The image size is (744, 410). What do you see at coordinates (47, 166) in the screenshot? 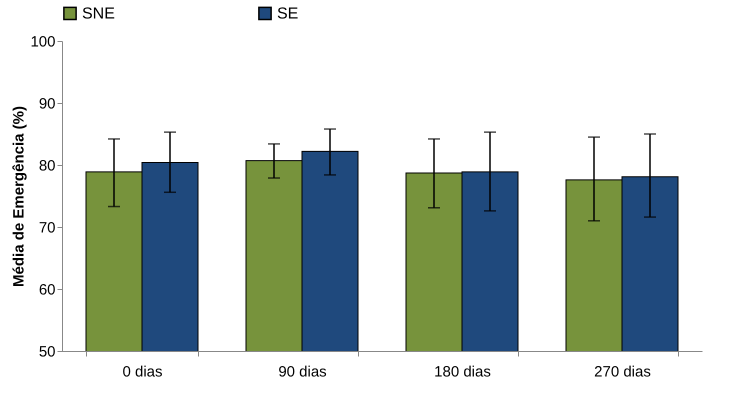
I see `y-tick-label: 80` at bounding box center [47, 166].